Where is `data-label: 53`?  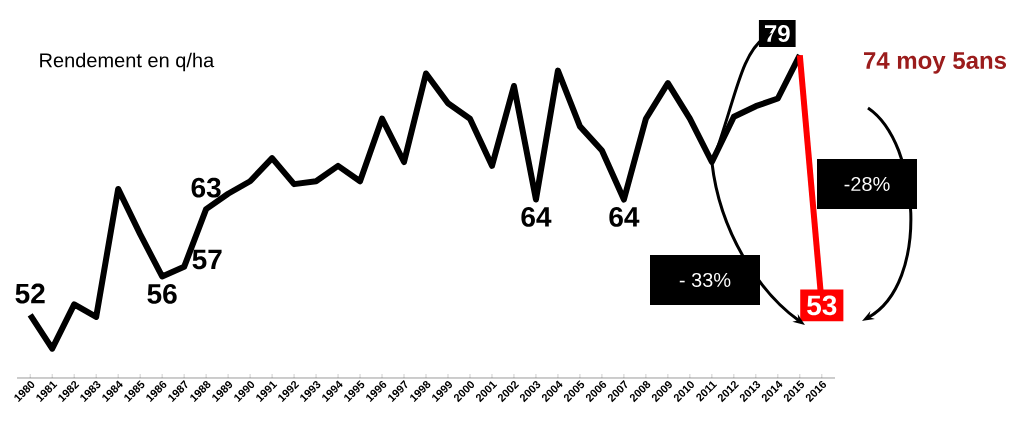
data-label: 53 is located at coordinates (822, 305).